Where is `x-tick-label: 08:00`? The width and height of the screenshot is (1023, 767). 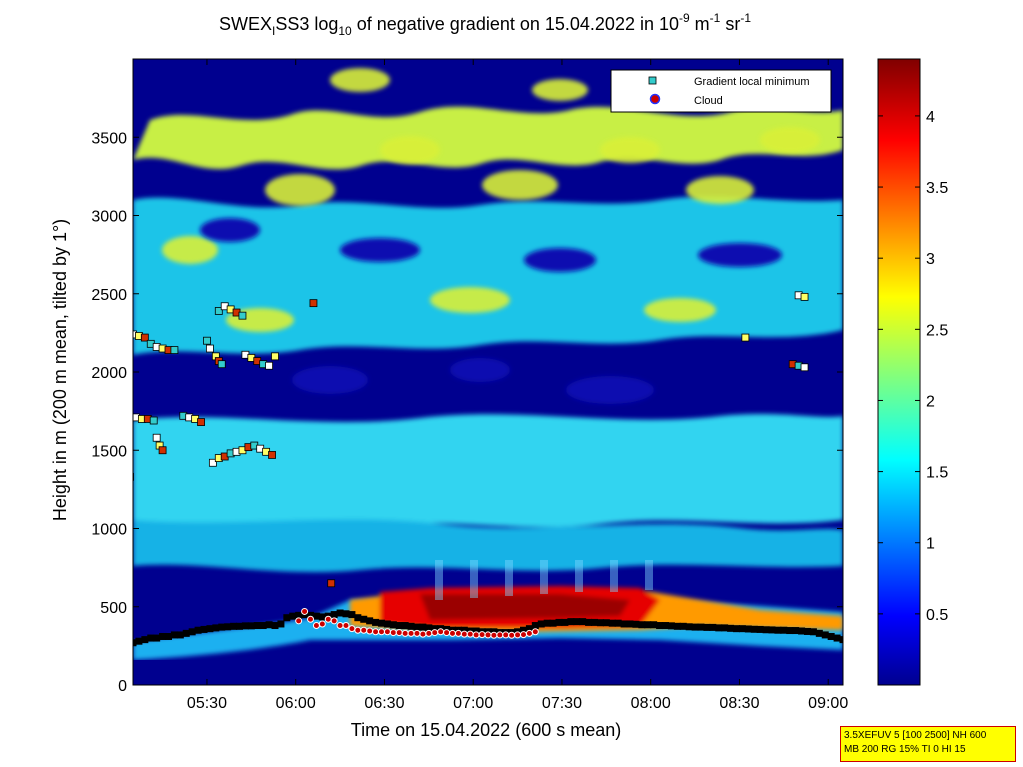 x-tick-label: 08:00 is located at coordinates (651, 703).